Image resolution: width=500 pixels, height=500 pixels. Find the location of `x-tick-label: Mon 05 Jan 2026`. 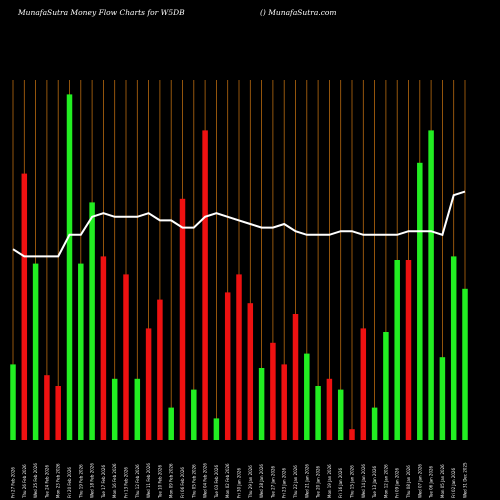

x-tick-label: Mon 05 Jan 2026 is located at coordinates (442, 481).